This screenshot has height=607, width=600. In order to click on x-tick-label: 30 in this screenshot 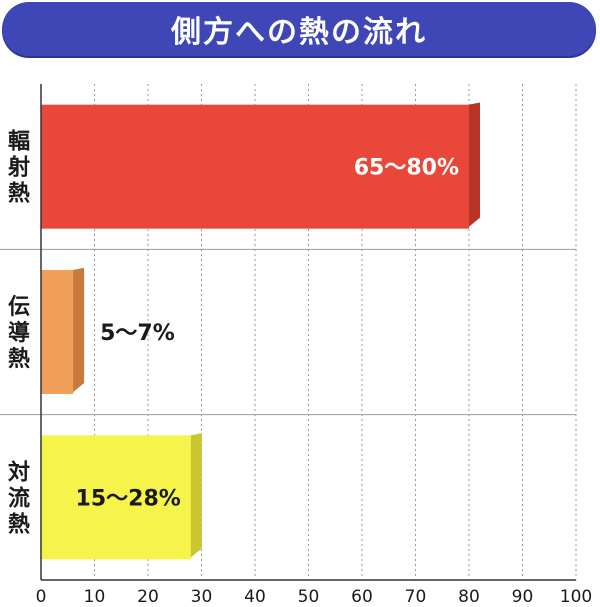, I will do `click(202, 597)`.